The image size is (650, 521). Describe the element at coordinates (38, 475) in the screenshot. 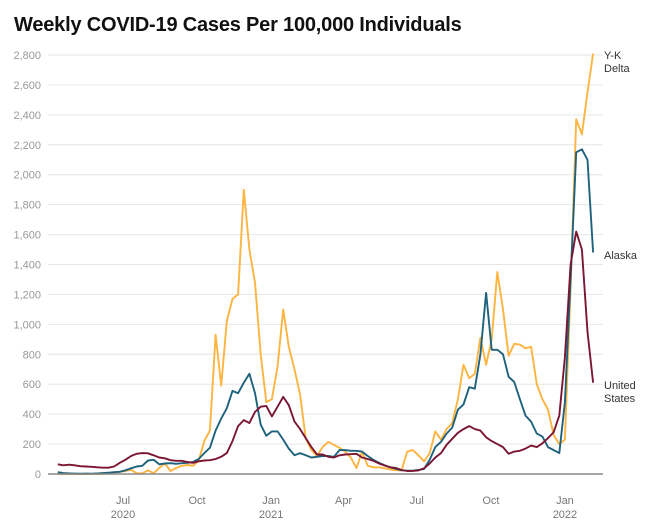

I see `y-tick-label: 0` at that location.